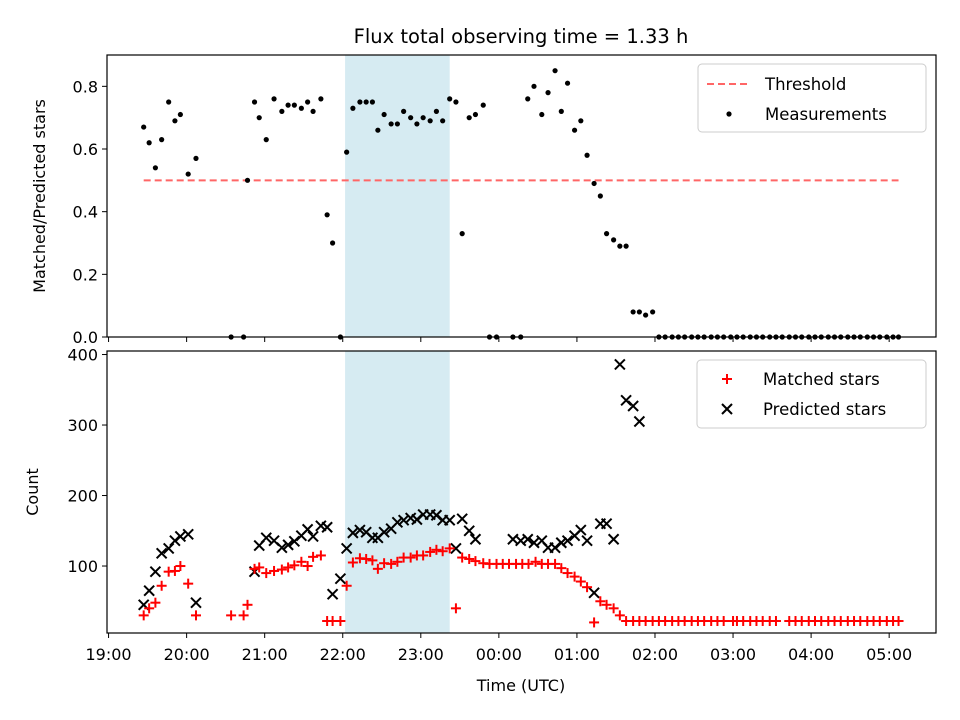 This screenshot has width=960, height=720. Describe the element at coordinates (727, 379) in the screenshot. I see `legend-matched-swatch` at that location.